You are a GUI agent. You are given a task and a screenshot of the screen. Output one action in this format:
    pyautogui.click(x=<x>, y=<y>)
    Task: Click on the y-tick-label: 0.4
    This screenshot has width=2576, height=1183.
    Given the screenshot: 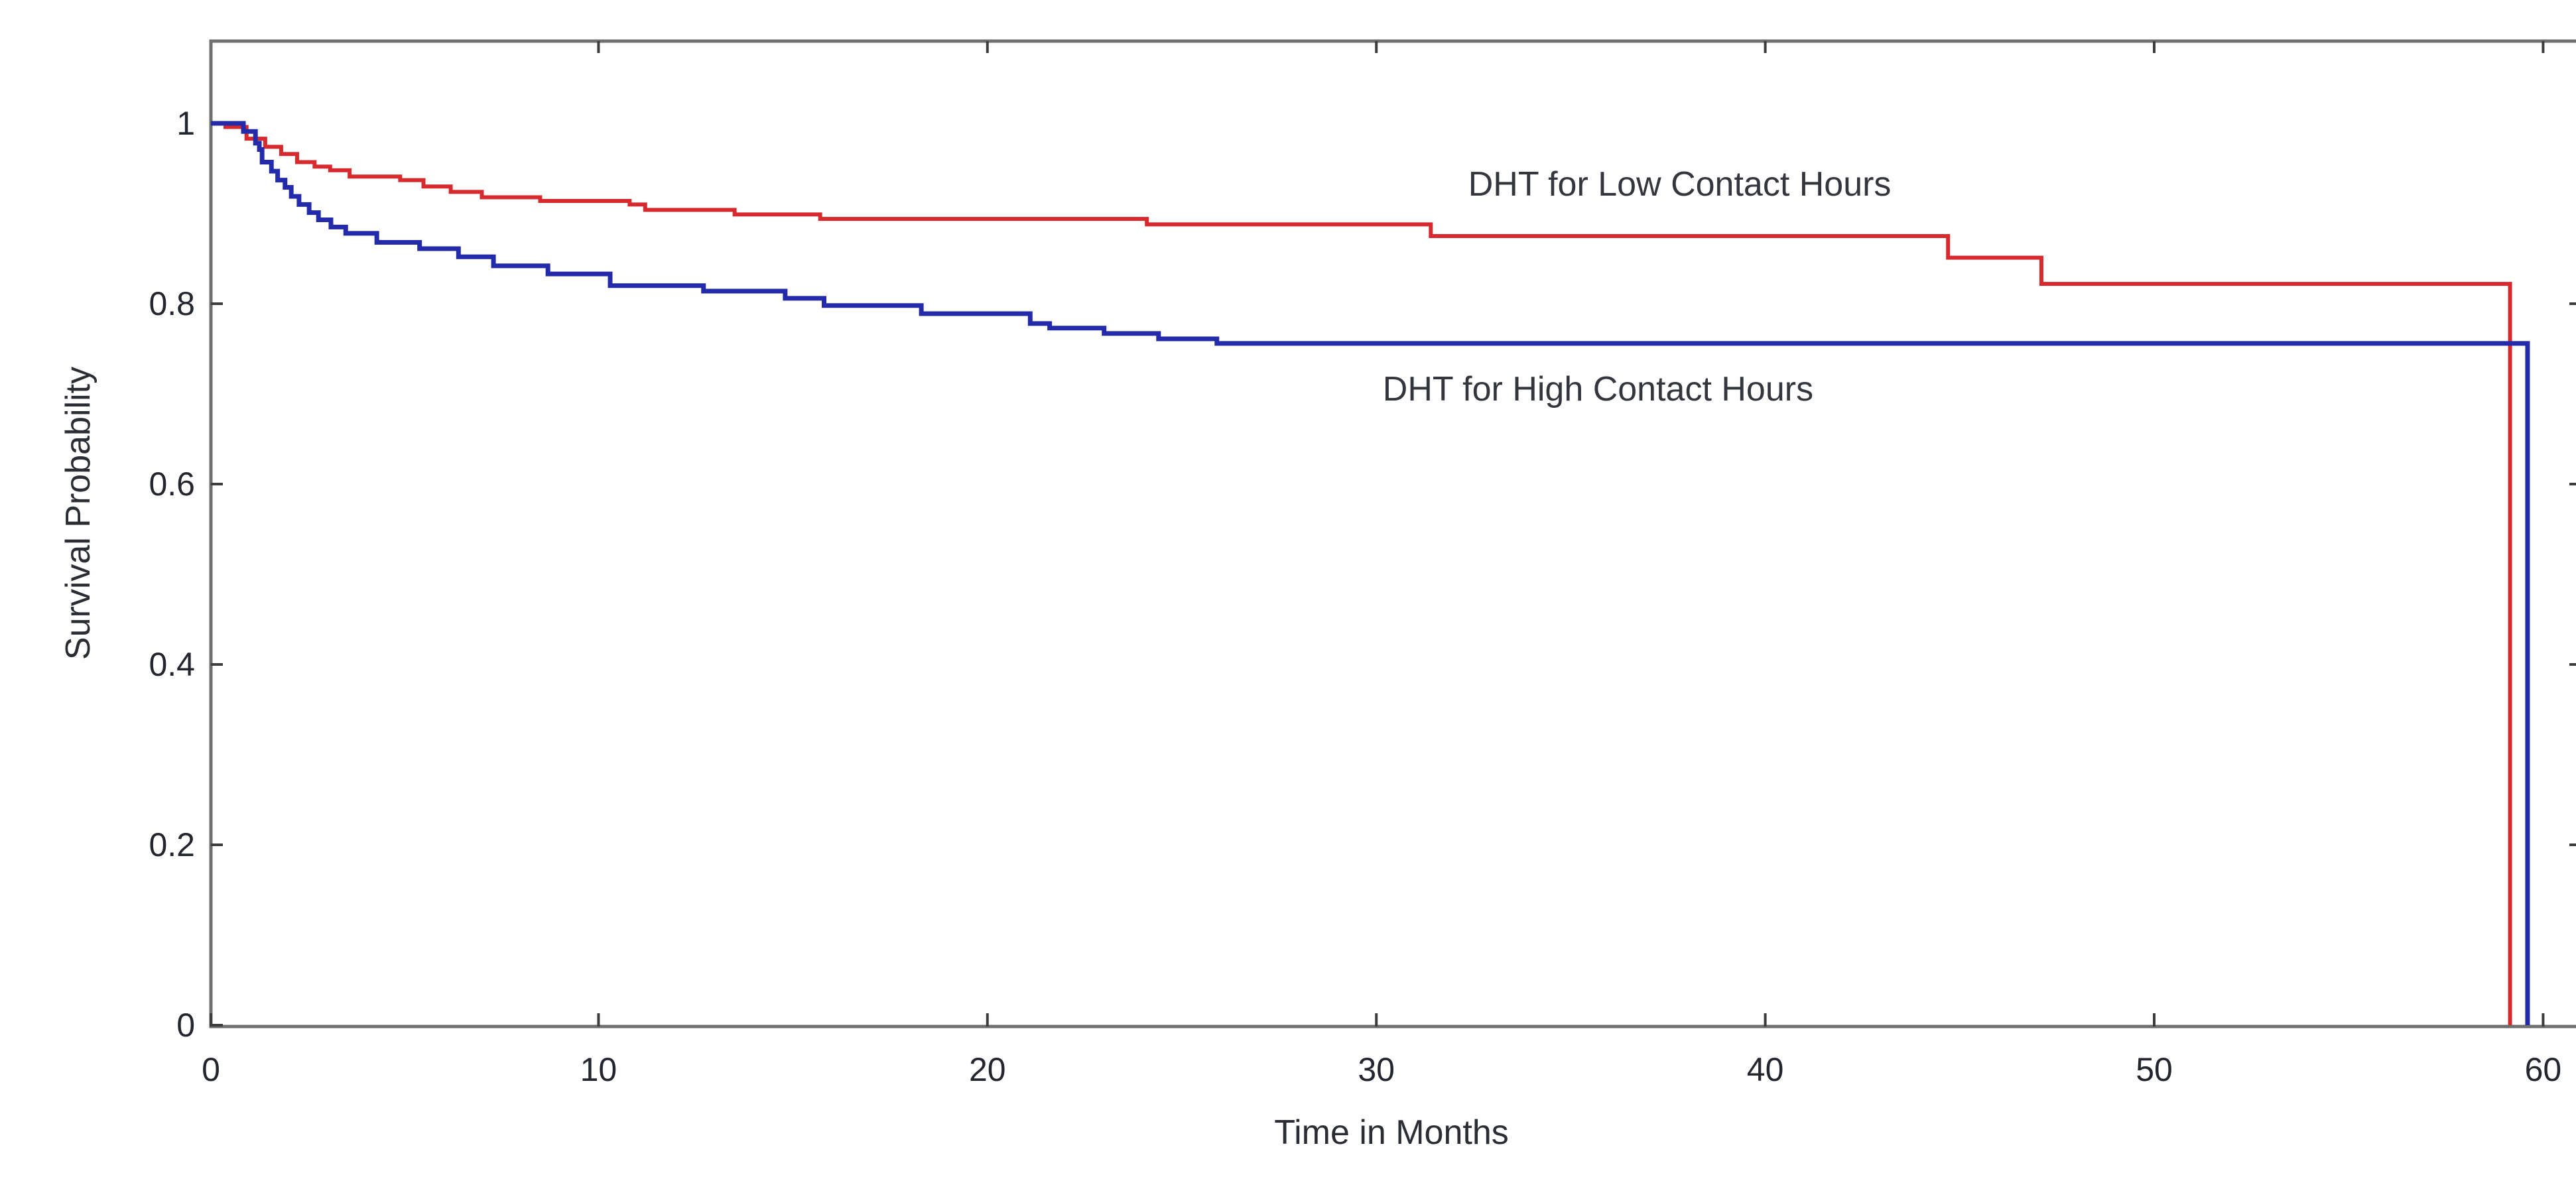 What is the action you would take?
    pyautogui.click(x=172, y=664)
    